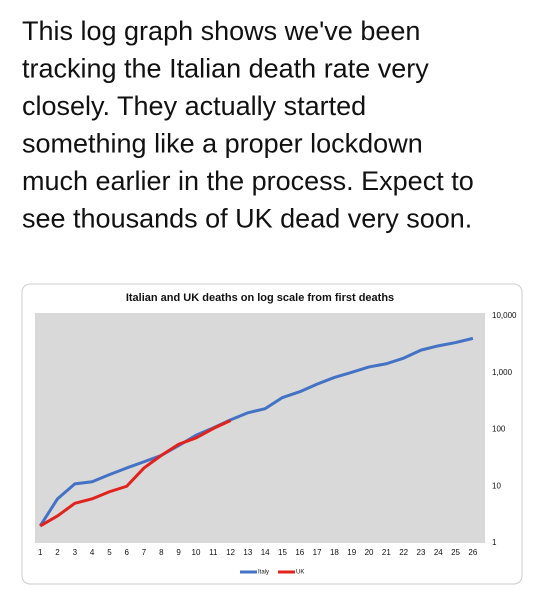  What do you see at coordinates (40, 552) in the screenshot?
I see `x-tick-label: 1` at bounding box center [40, 552].